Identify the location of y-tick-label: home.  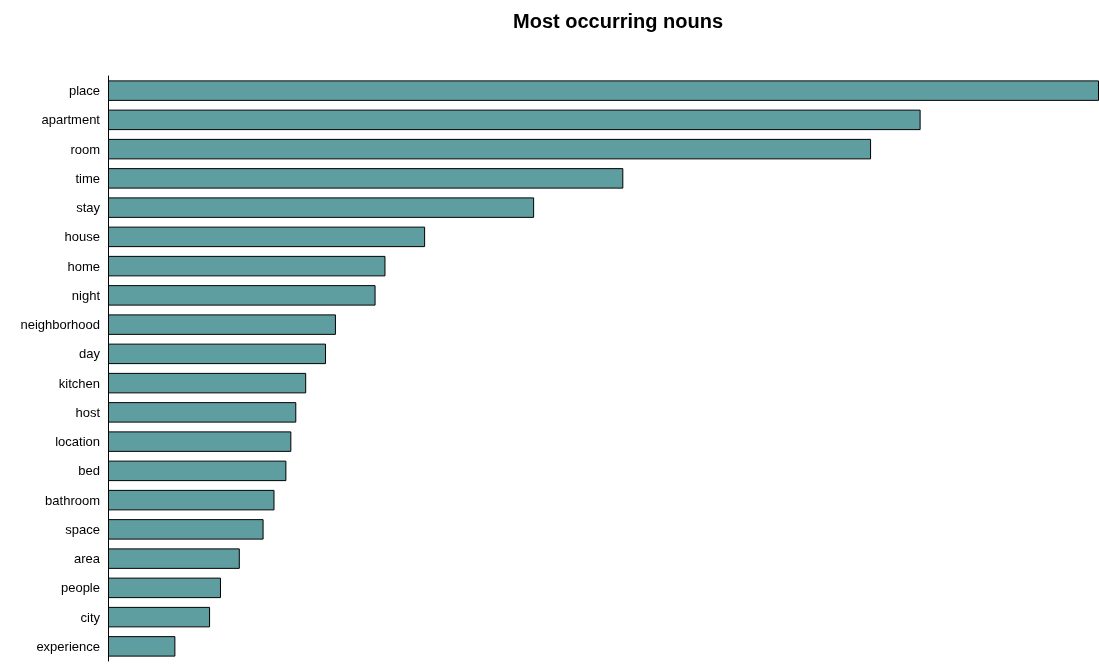
(83, 266).